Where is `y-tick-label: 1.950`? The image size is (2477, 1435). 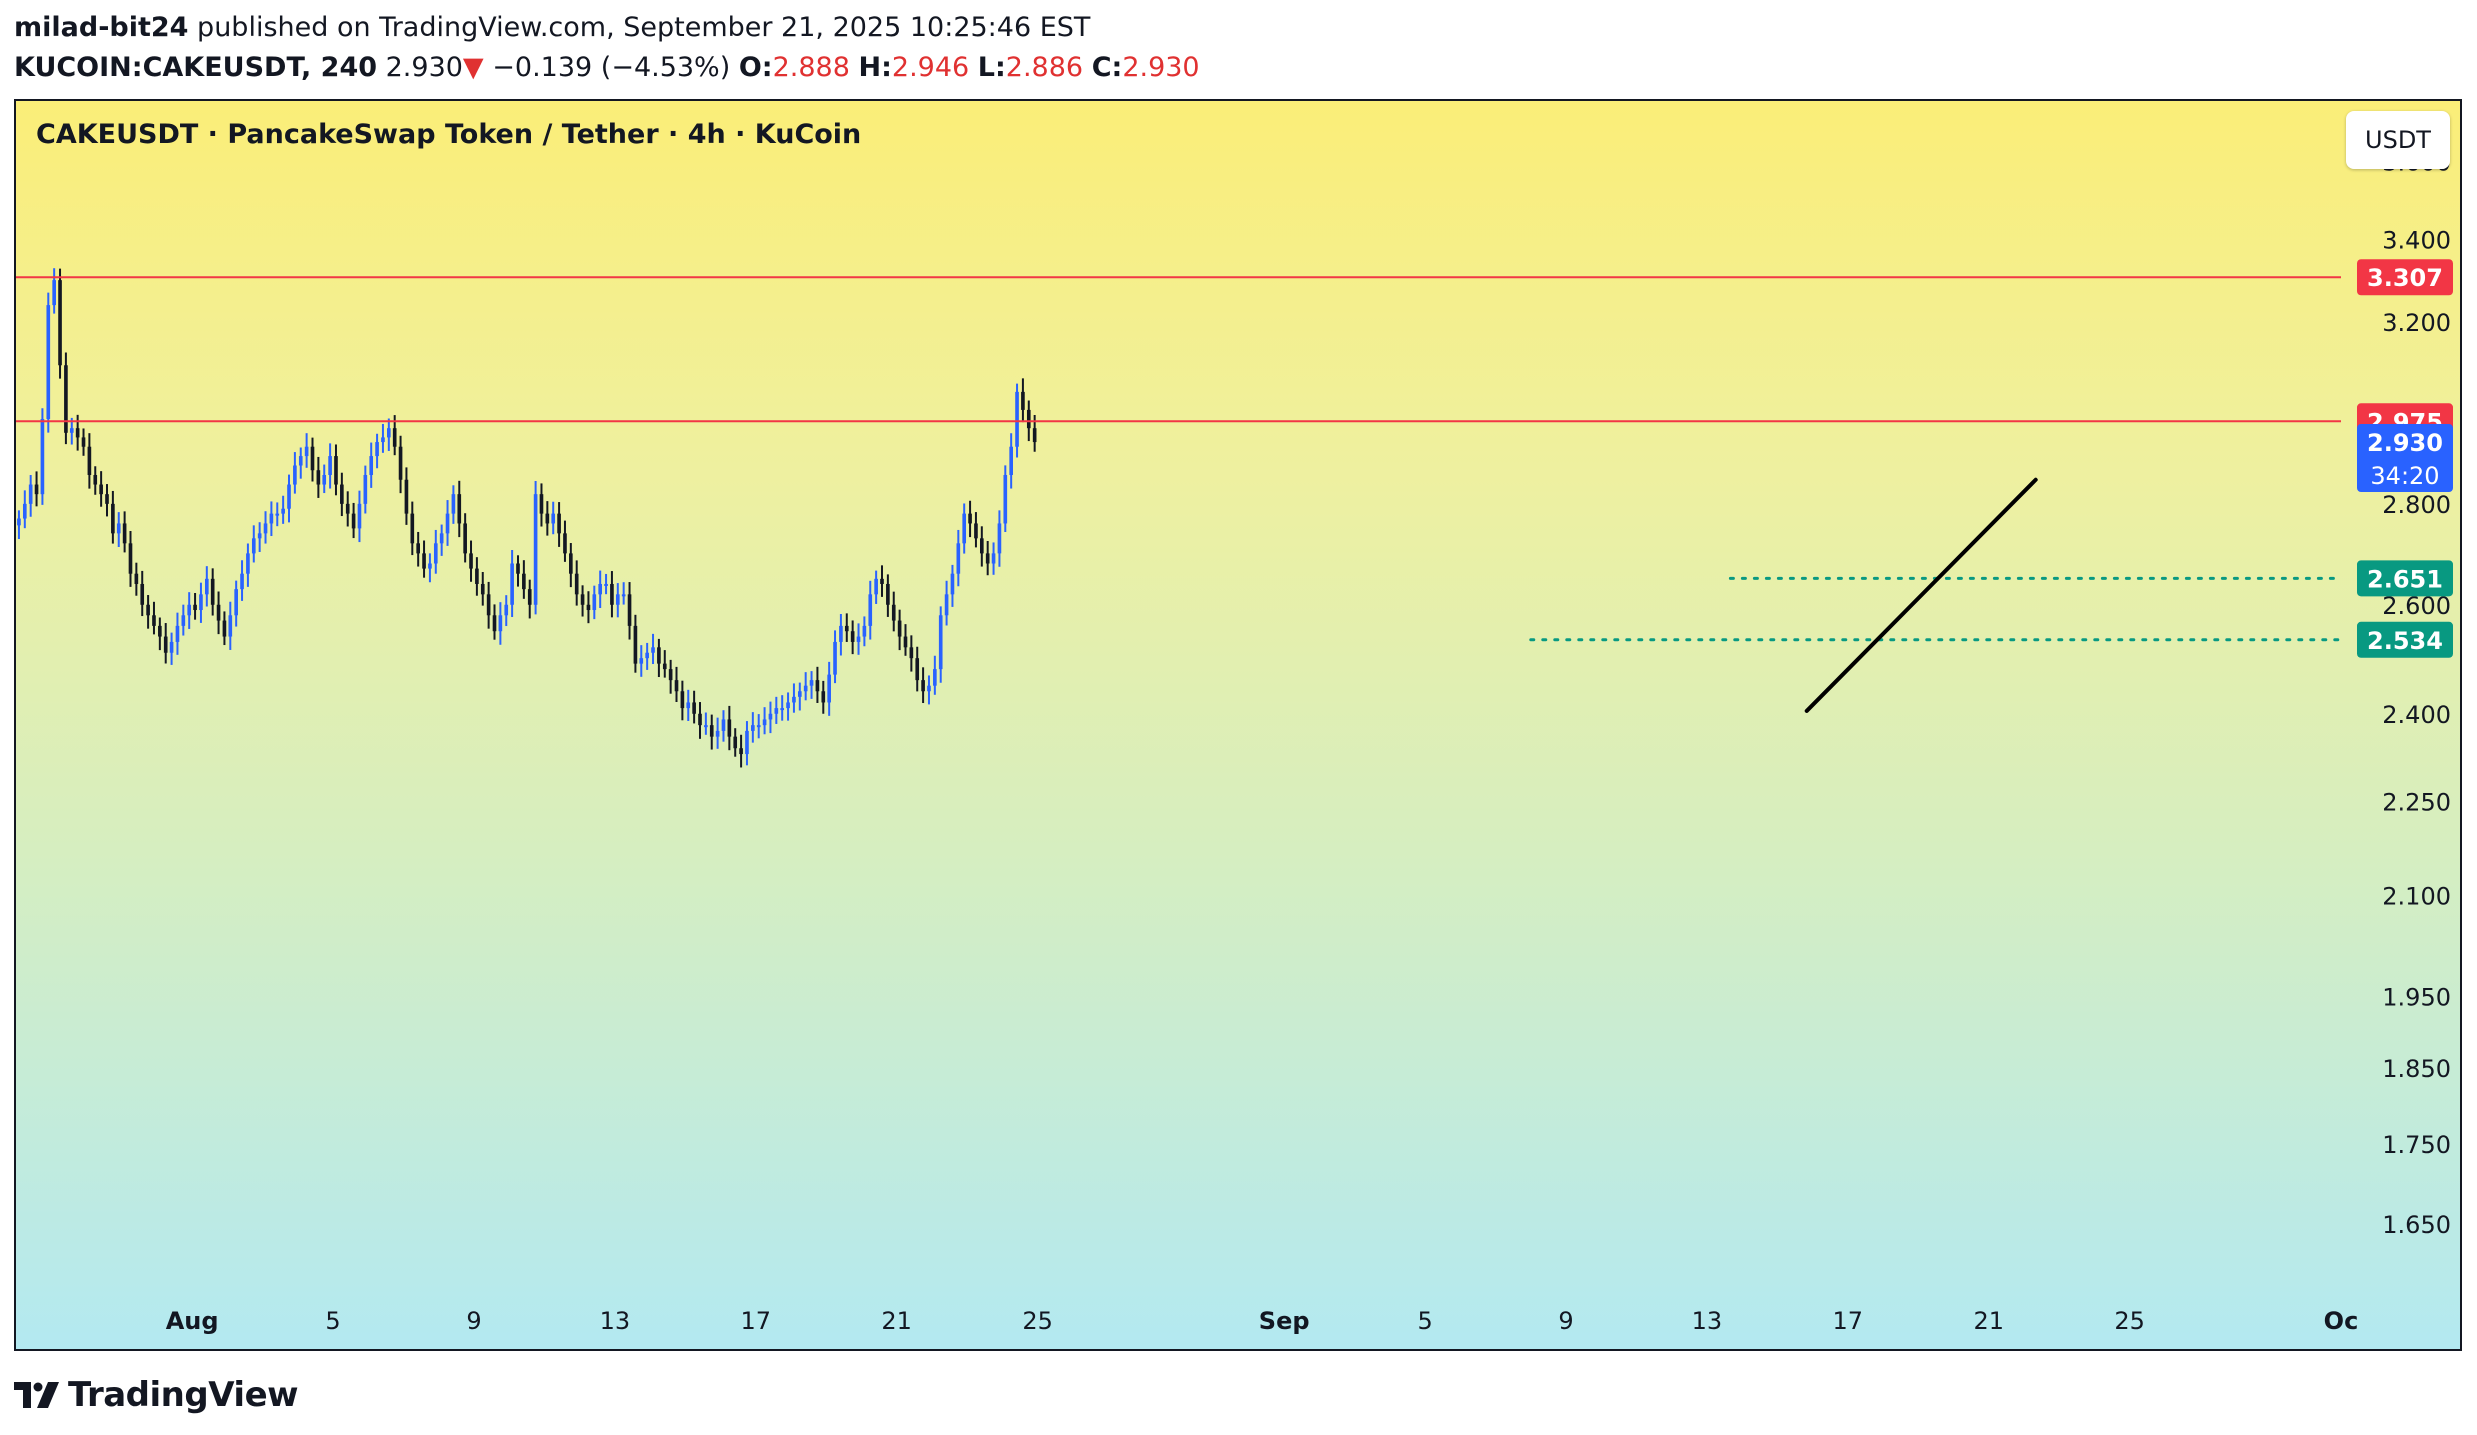
y-tick-label: 1.950 is located at coordinates (2416, 997).